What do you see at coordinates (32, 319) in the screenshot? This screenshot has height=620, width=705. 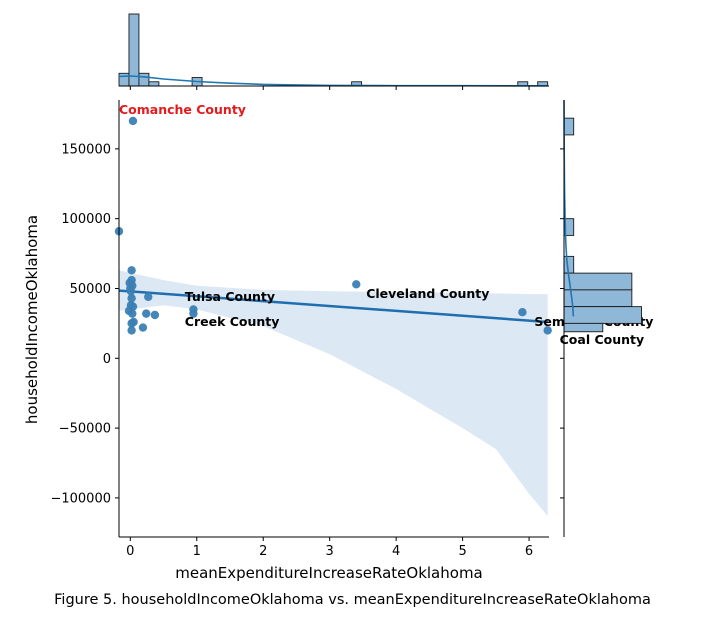 I see `y-axis-label: householdIncomeOklahoma` at bounding box center [32, 319].